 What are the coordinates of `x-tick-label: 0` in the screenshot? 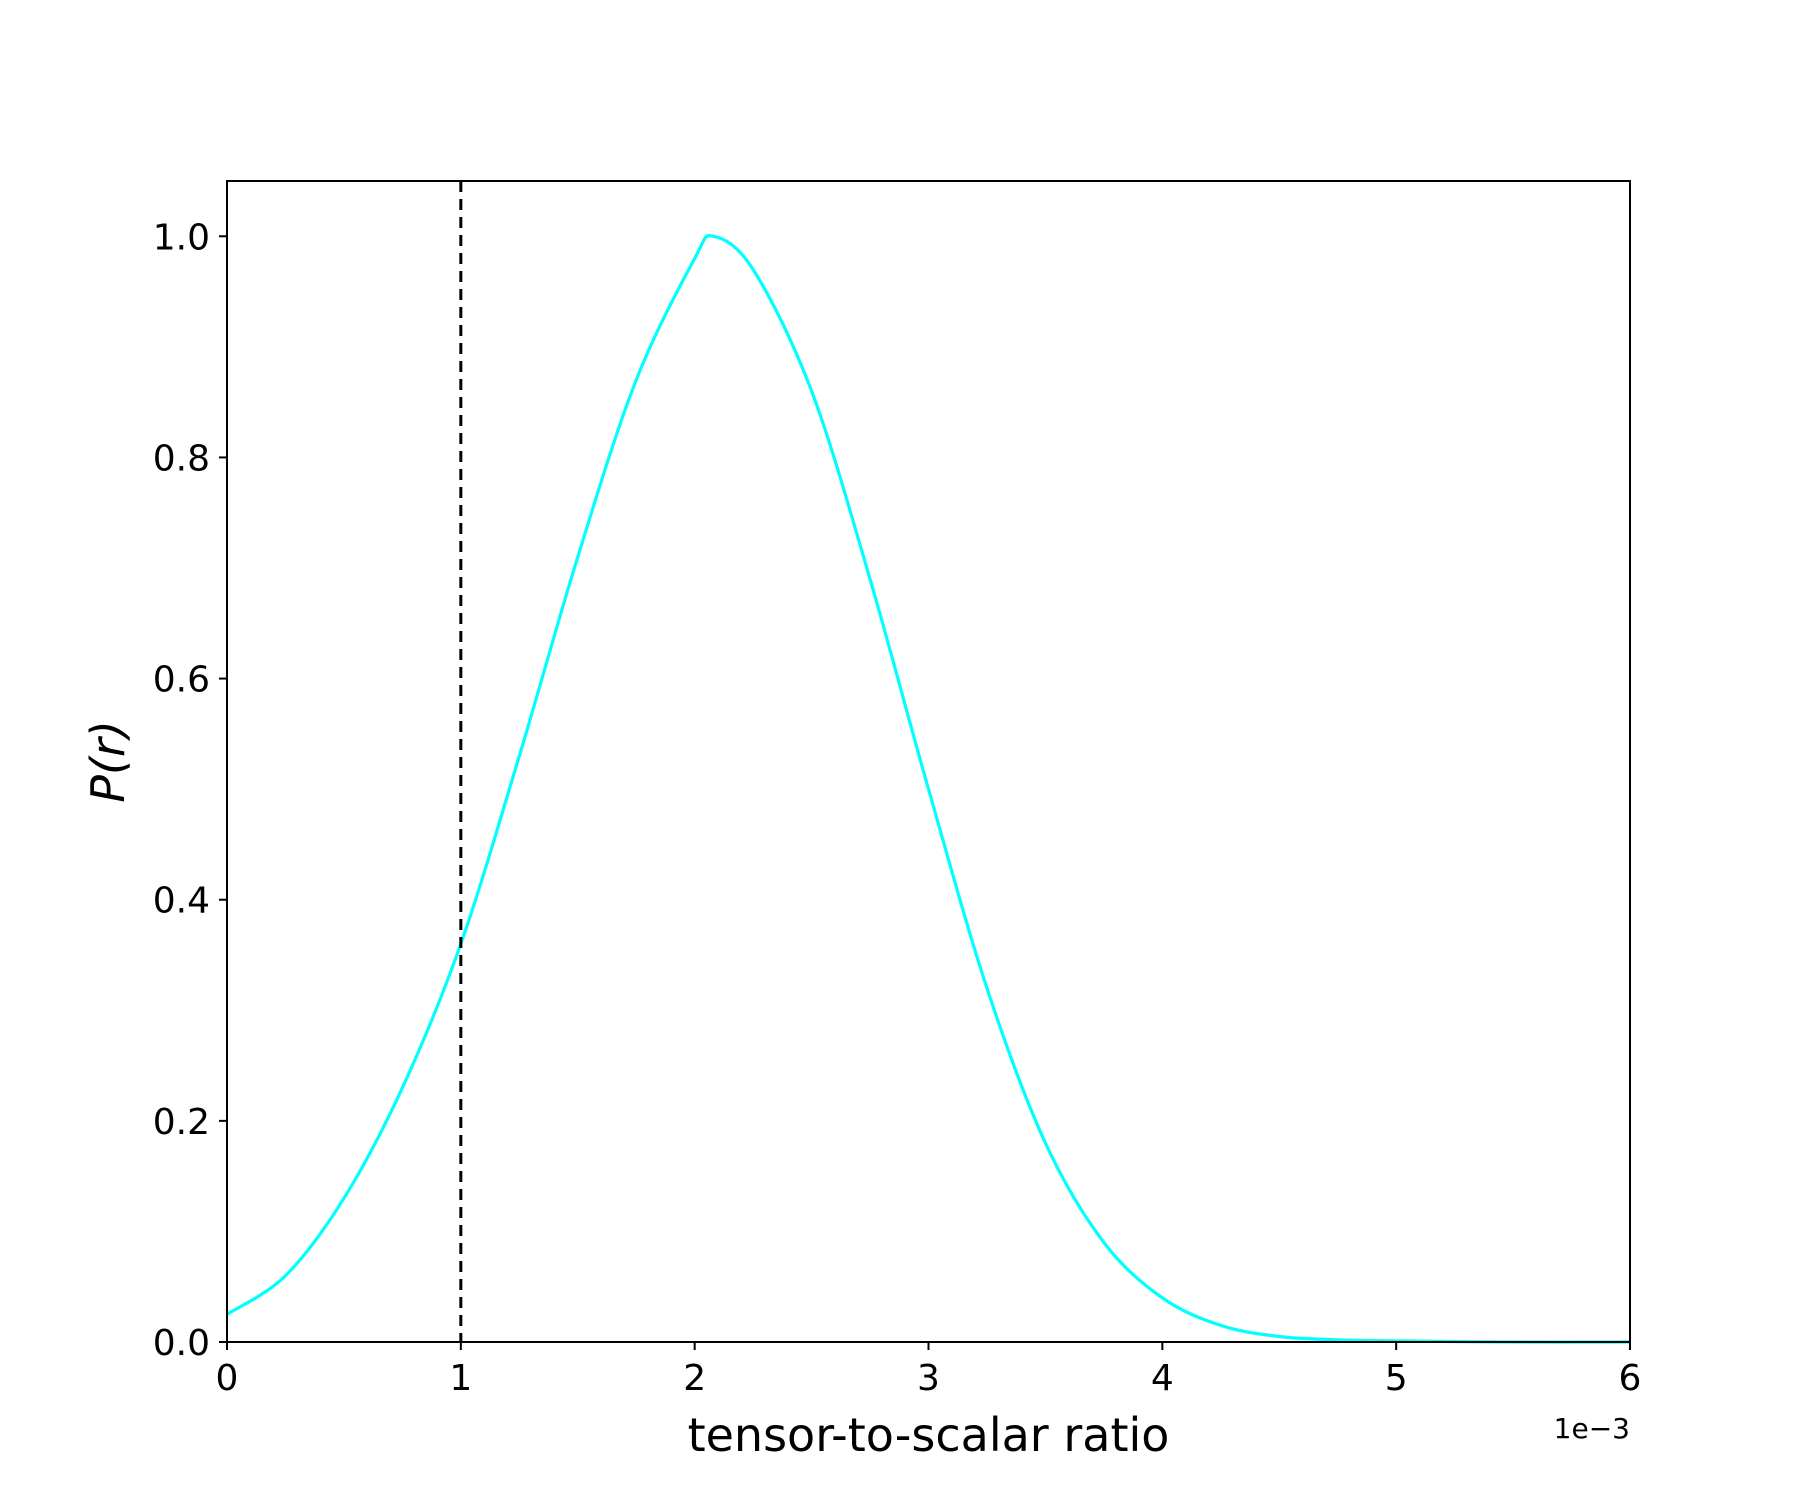 It's located at (227, 1378).